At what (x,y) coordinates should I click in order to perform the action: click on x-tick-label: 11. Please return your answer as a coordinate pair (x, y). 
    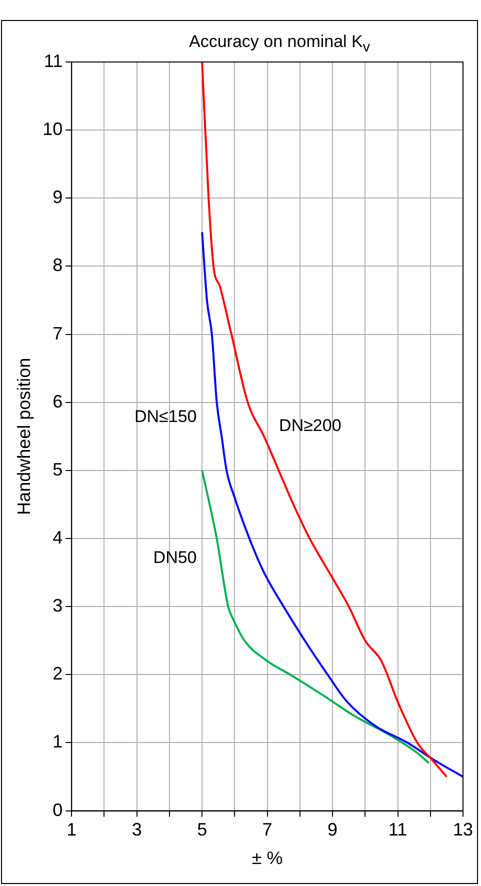
    Looking at the image, I should click on (398, 830).